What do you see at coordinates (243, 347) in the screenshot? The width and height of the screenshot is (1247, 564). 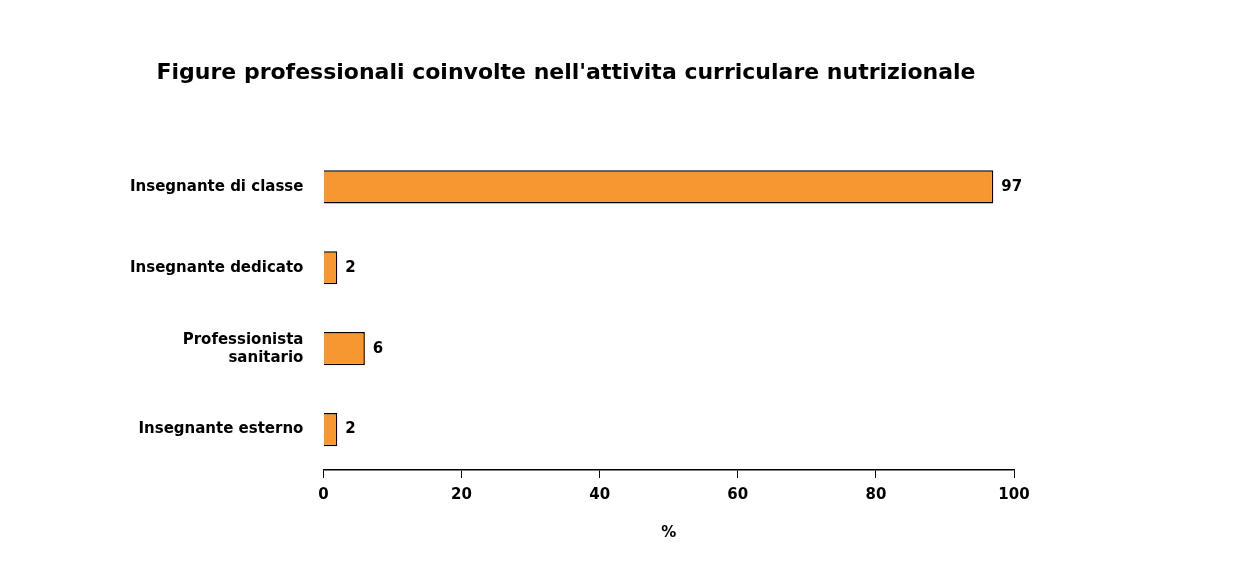 I see `y-tick-label: Professionista sanitario` at bounding box center [243, 347].